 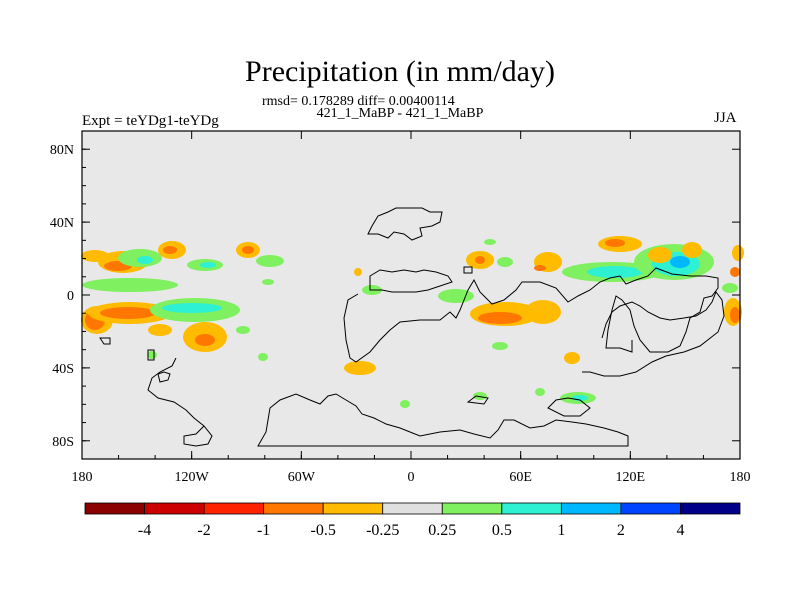 I want to click on chart-subtitle: 421_1_MaBP - 421_1_MaBP, so click(x=400, y=113).